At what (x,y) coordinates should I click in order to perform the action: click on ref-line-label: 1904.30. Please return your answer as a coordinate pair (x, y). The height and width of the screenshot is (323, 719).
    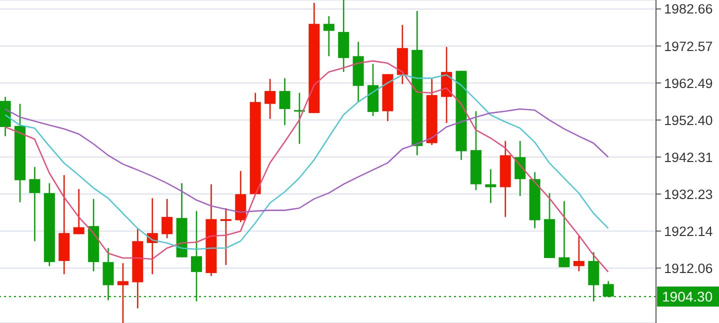
    Looking at the image, I should click on (687, 296).